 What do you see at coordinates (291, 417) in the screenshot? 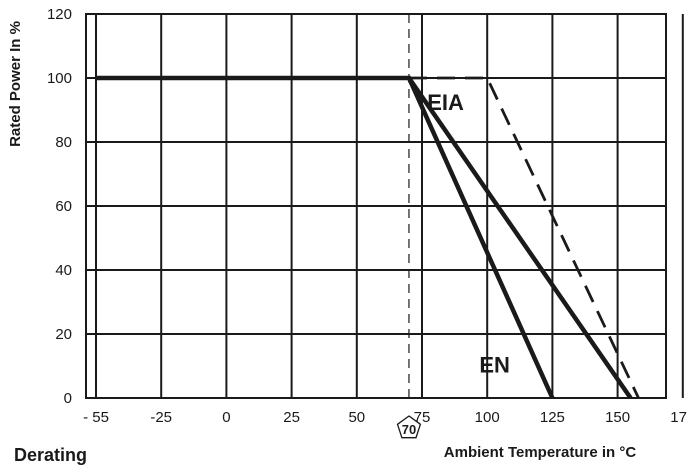
I see `x-tick-label: 25` at bounding box center [291, 417].